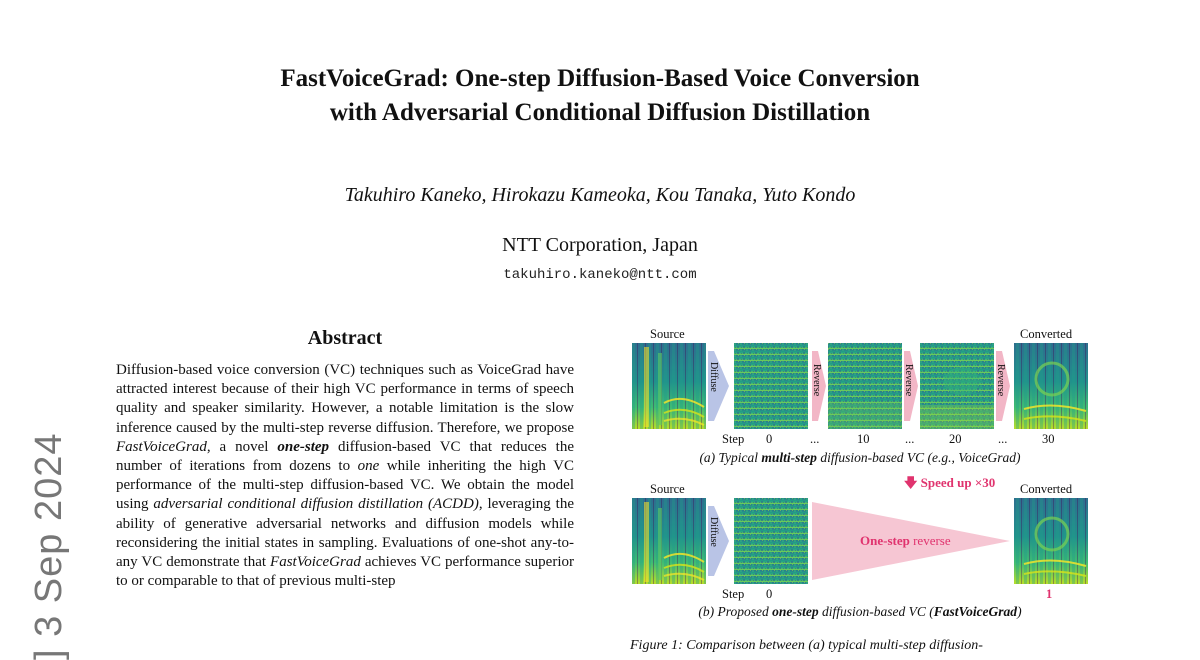 The height and width of the screenshot is (660, 1200). Describe the element at coordinates (345, 338) in the screenshot. I see `abstract-heading: Abstract` at that location.